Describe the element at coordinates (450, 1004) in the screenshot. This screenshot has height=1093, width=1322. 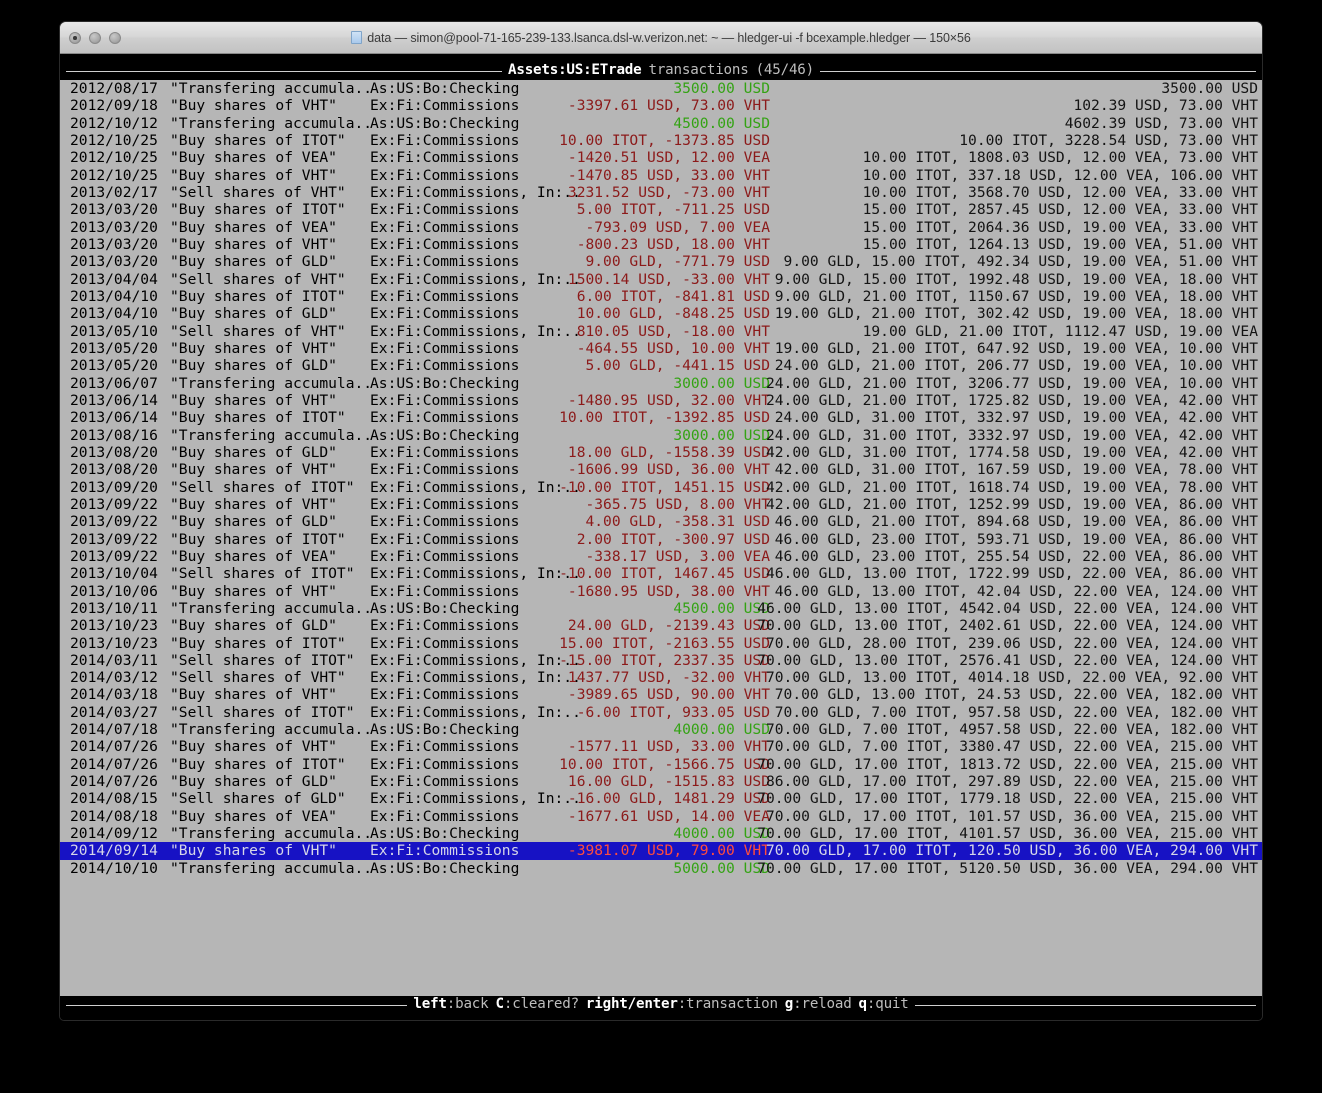
I see `shortcut-item: left:back` at that location.